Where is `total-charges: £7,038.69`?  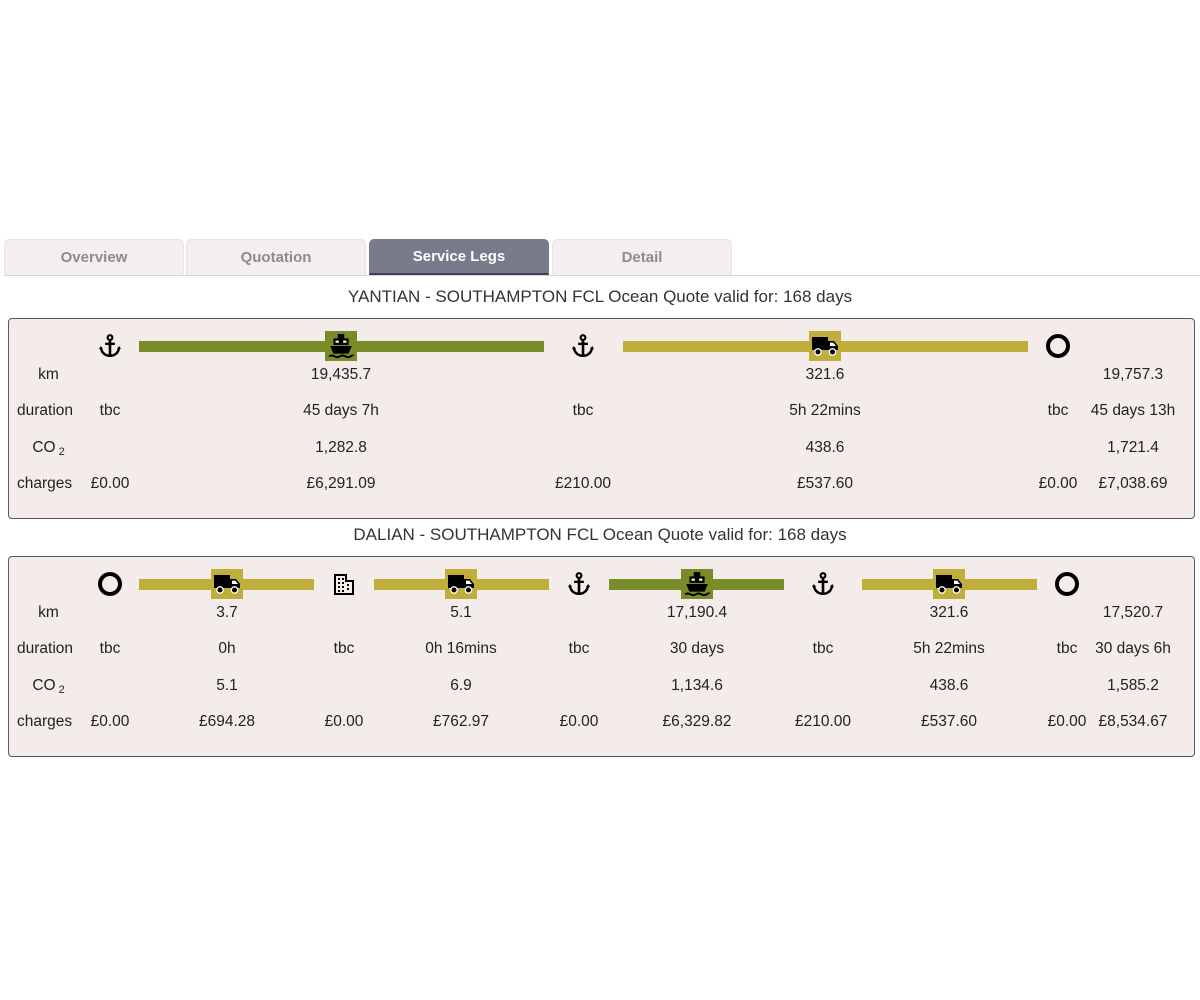 total-charges: £7,038.69 is located at coordinates (1133, 483).